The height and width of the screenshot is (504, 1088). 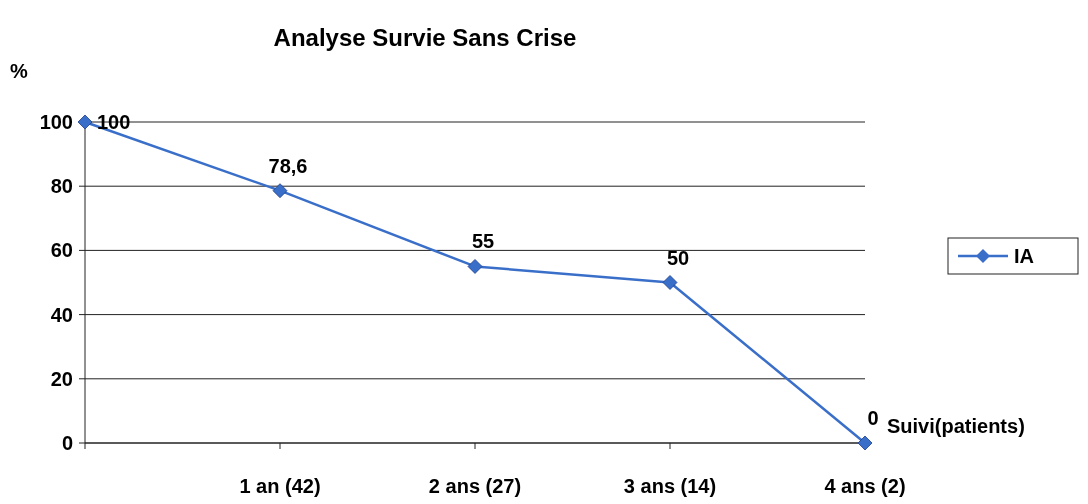 I want to click on y-axis-title: %, so click(x=19, y=71).